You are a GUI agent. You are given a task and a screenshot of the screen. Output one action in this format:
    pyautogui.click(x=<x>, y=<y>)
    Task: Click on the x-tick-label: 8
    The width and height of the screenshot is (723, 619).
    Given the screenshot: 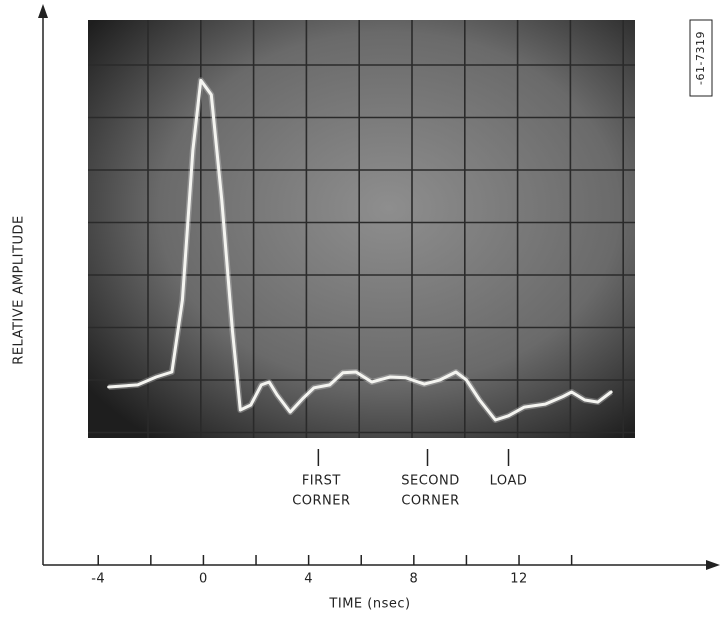 What is the action you would take?
    pyautogui.click(x=413, y=579)
    